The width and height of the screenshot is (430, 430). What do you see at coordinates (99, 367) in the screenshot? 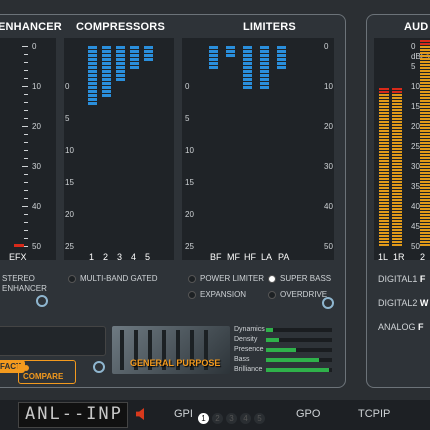
I see `preset-settings-gear-icon` at bounding box center [99, 367].